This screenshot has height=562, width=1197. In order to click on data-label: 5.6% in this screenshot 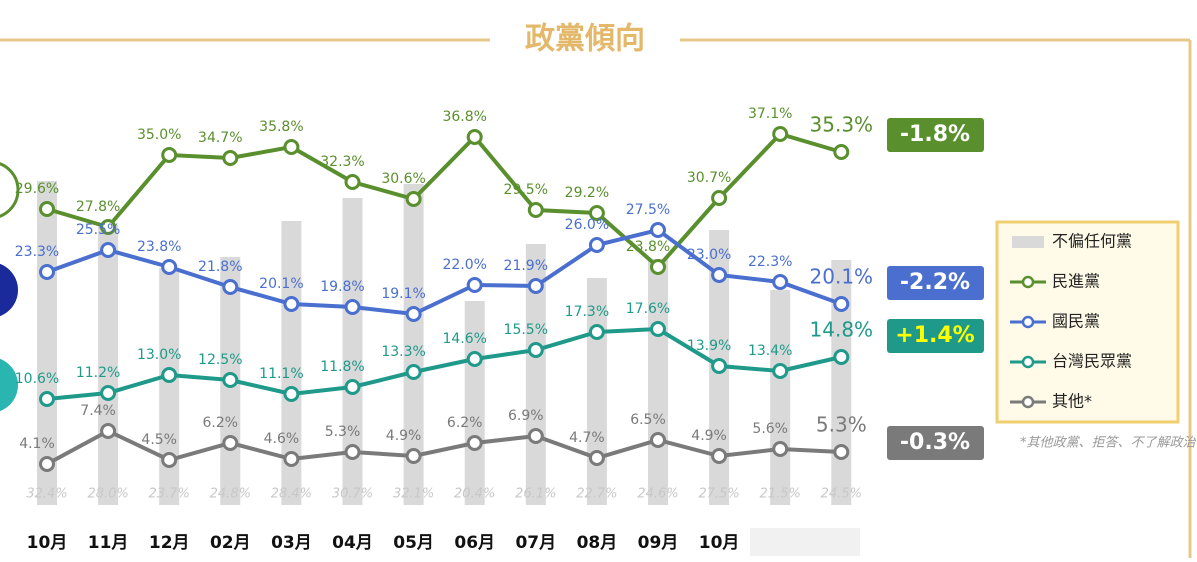, I will do `click(770, 429)`.